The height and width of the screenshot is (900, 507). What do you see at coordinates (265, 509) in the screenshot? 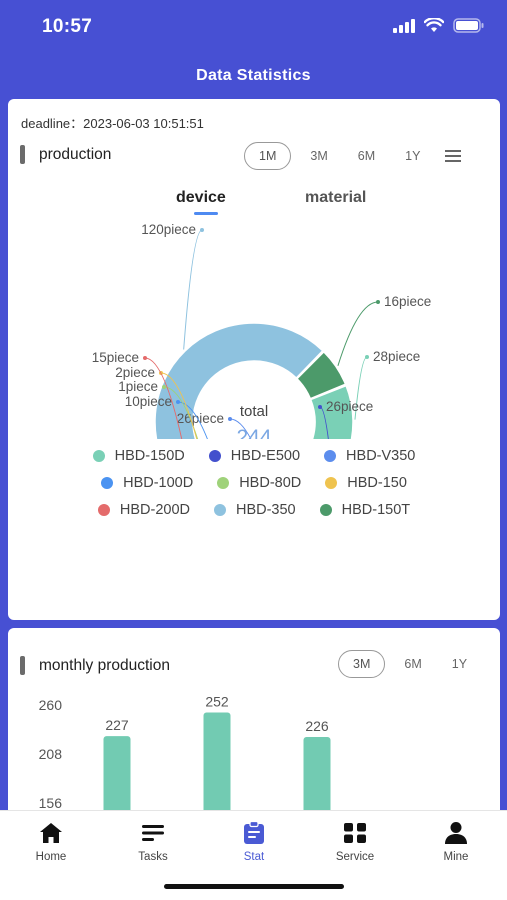
I see `legend-label: HBD-350` at bounding box center [265, 509].